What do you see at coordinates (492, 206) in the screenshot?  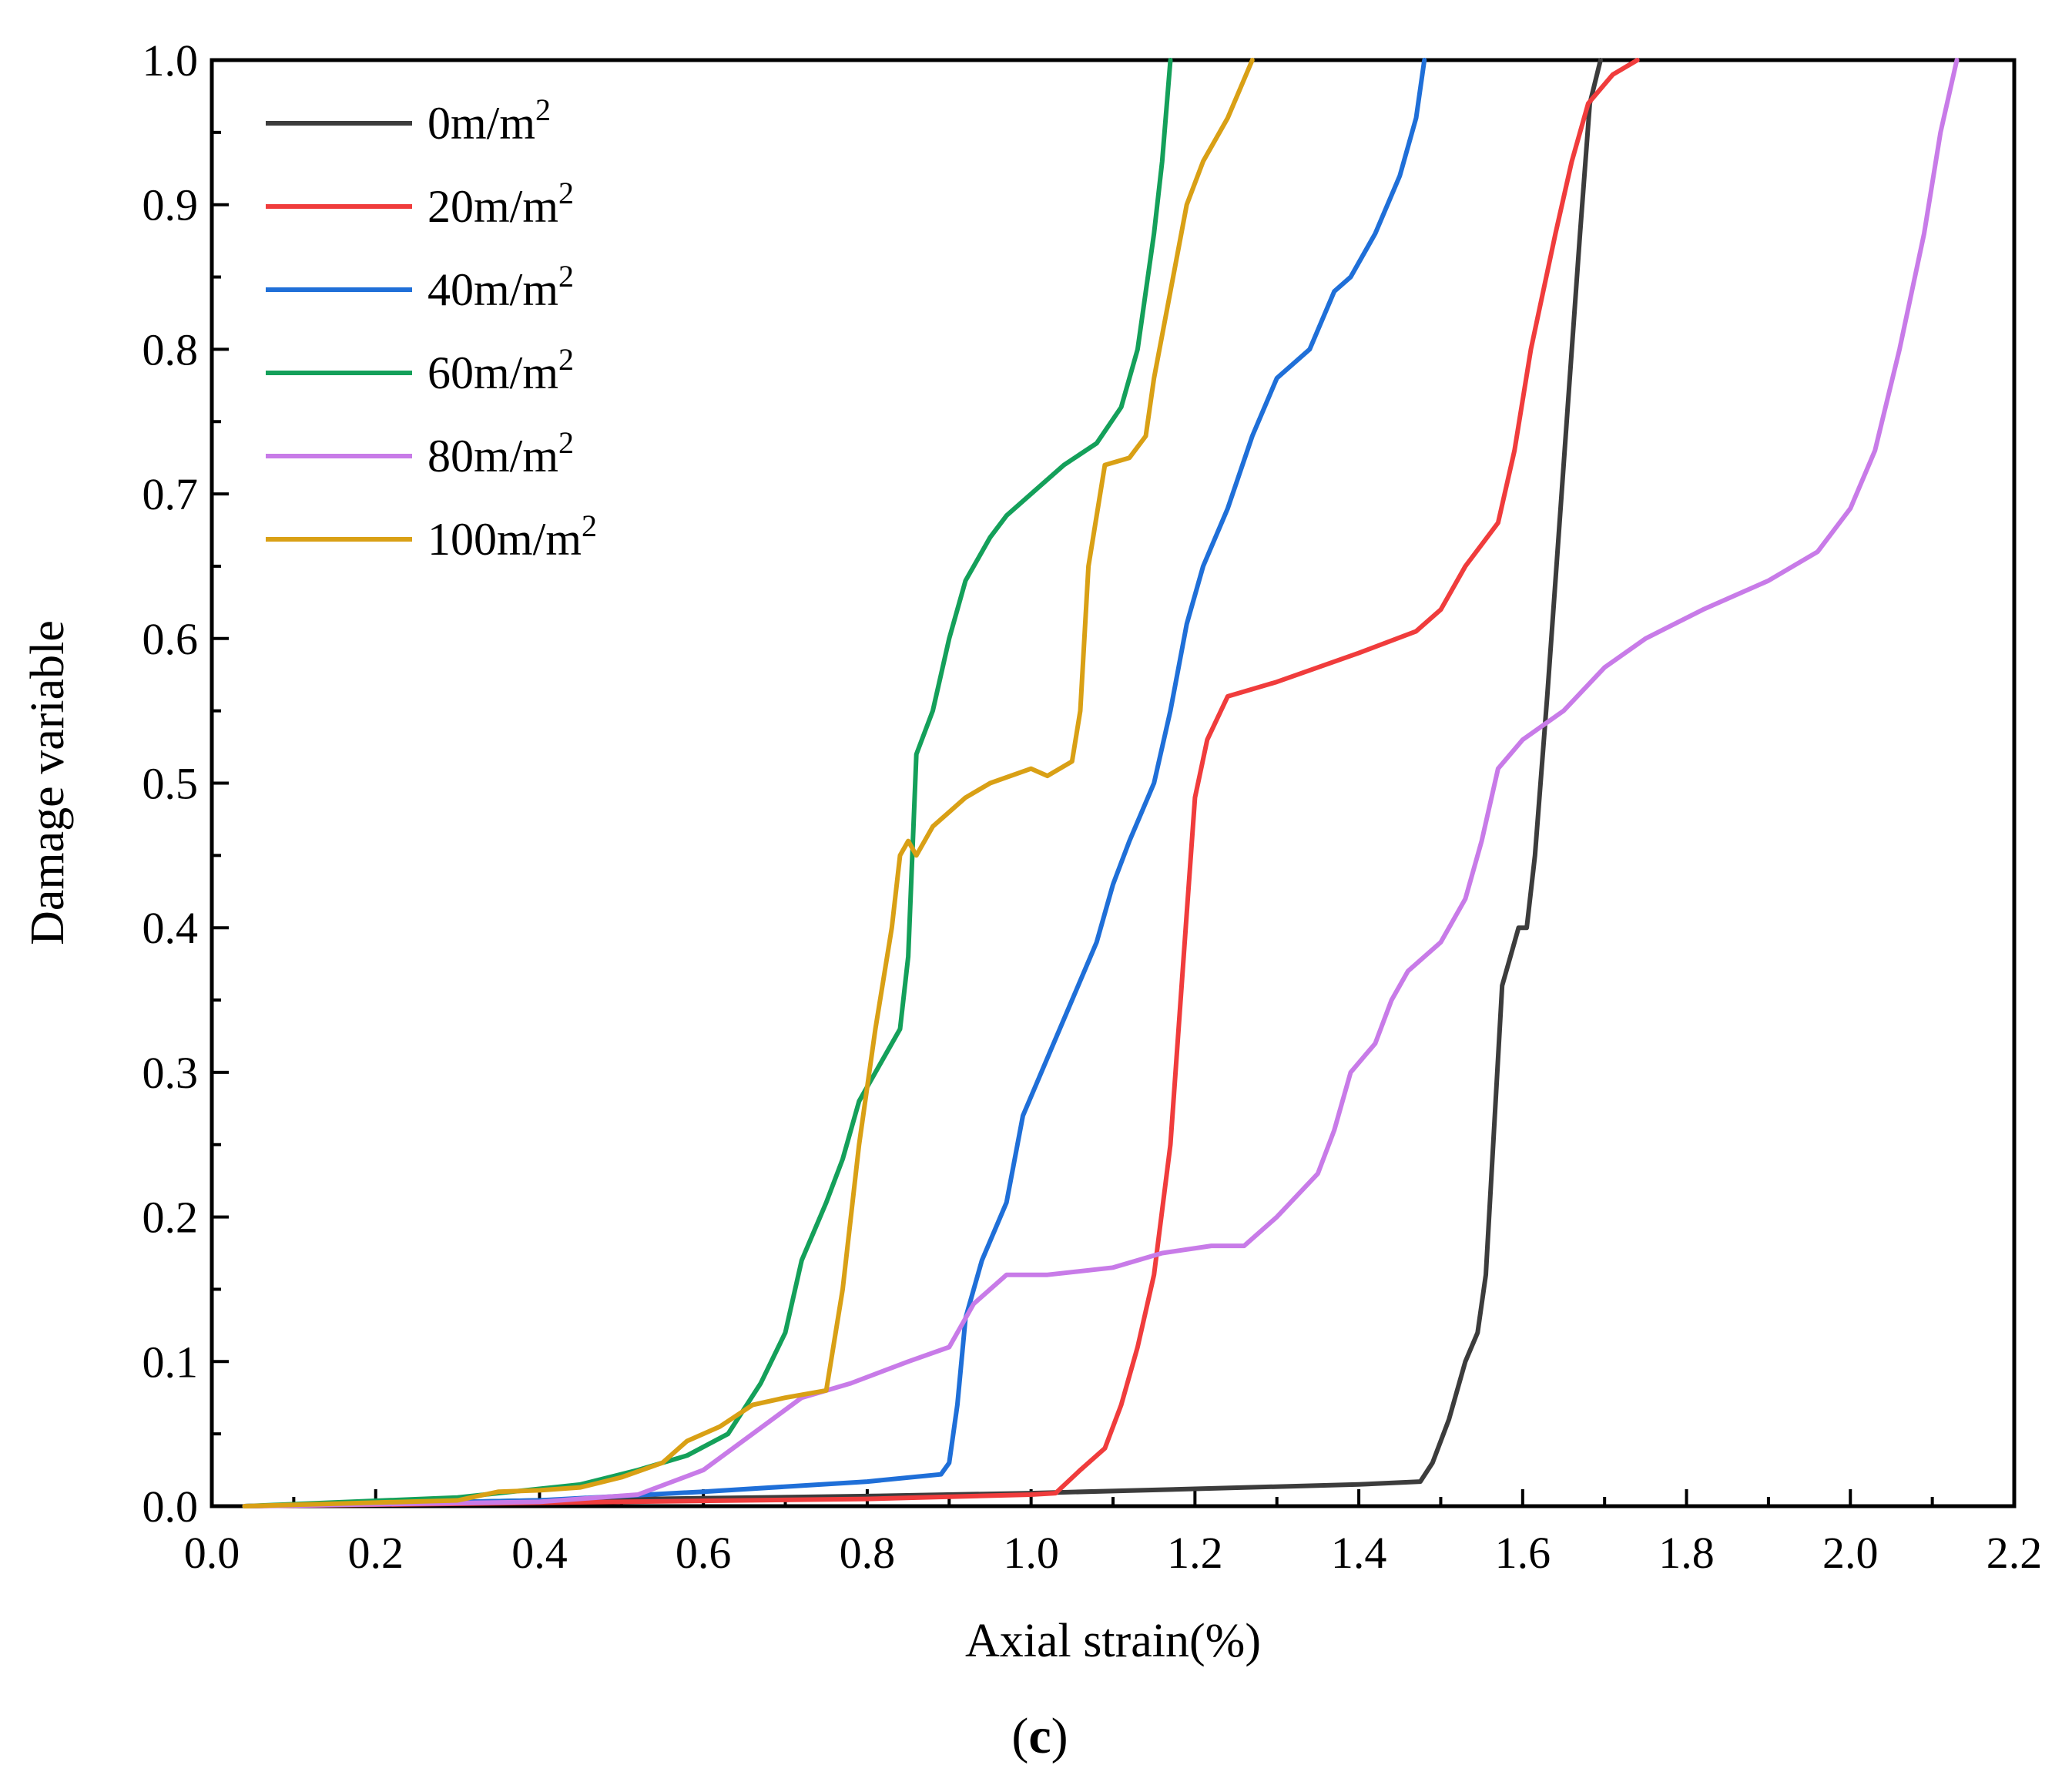 I see `legend-label-base: 20m/m` at bounding box center [492, 206].